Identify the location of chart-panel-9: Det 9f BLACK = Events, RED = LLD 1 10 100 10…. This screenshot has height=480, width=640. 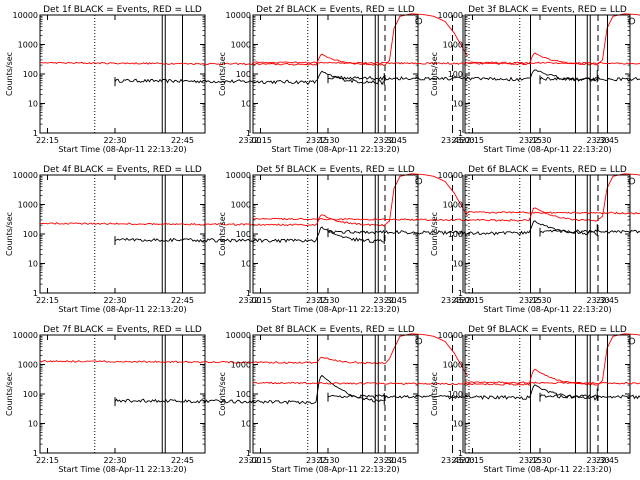
(535, 399).